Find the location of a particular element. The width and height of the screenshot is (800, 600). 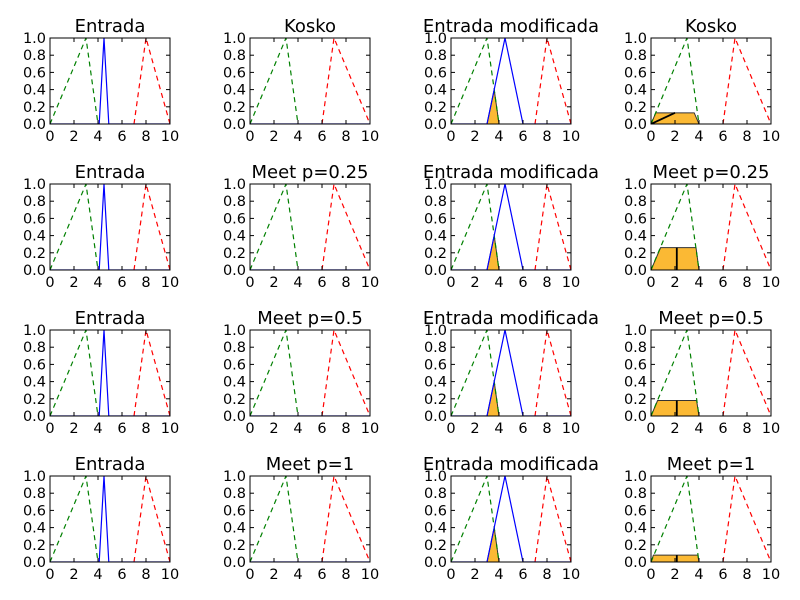

subplot-12: 0 2 4 6 8 10 0.00.20.4 0.60.81.0 Meet p=0.5 is located at coordinates (702, 372).